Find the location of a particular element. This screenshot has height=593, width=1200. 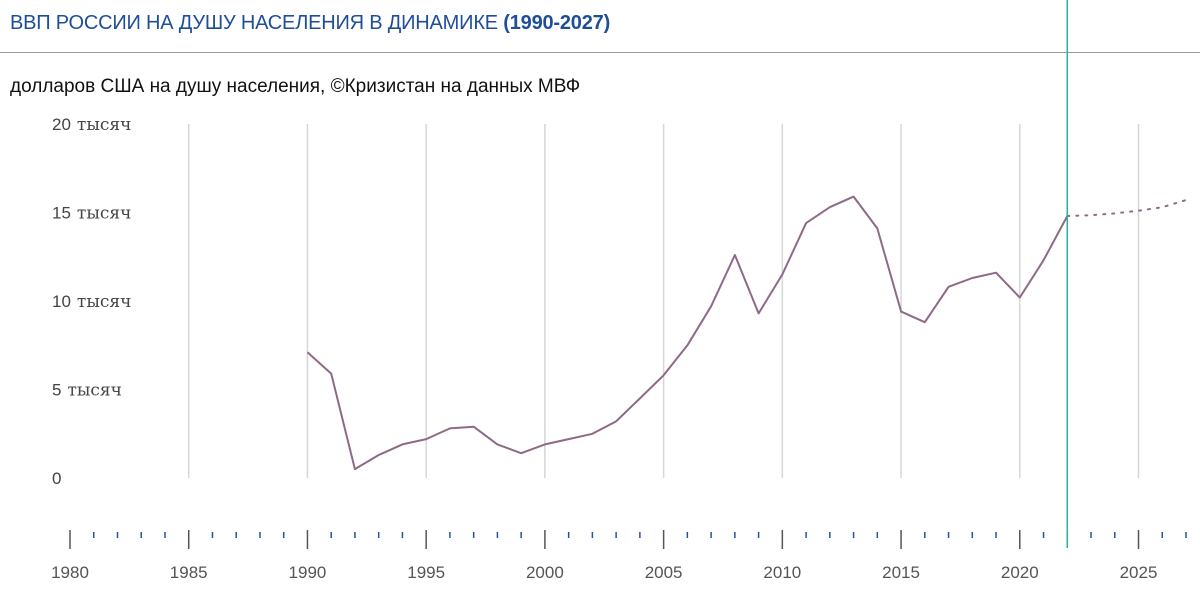

x-tick-label: 1990 is located at coordinates (308, 572).